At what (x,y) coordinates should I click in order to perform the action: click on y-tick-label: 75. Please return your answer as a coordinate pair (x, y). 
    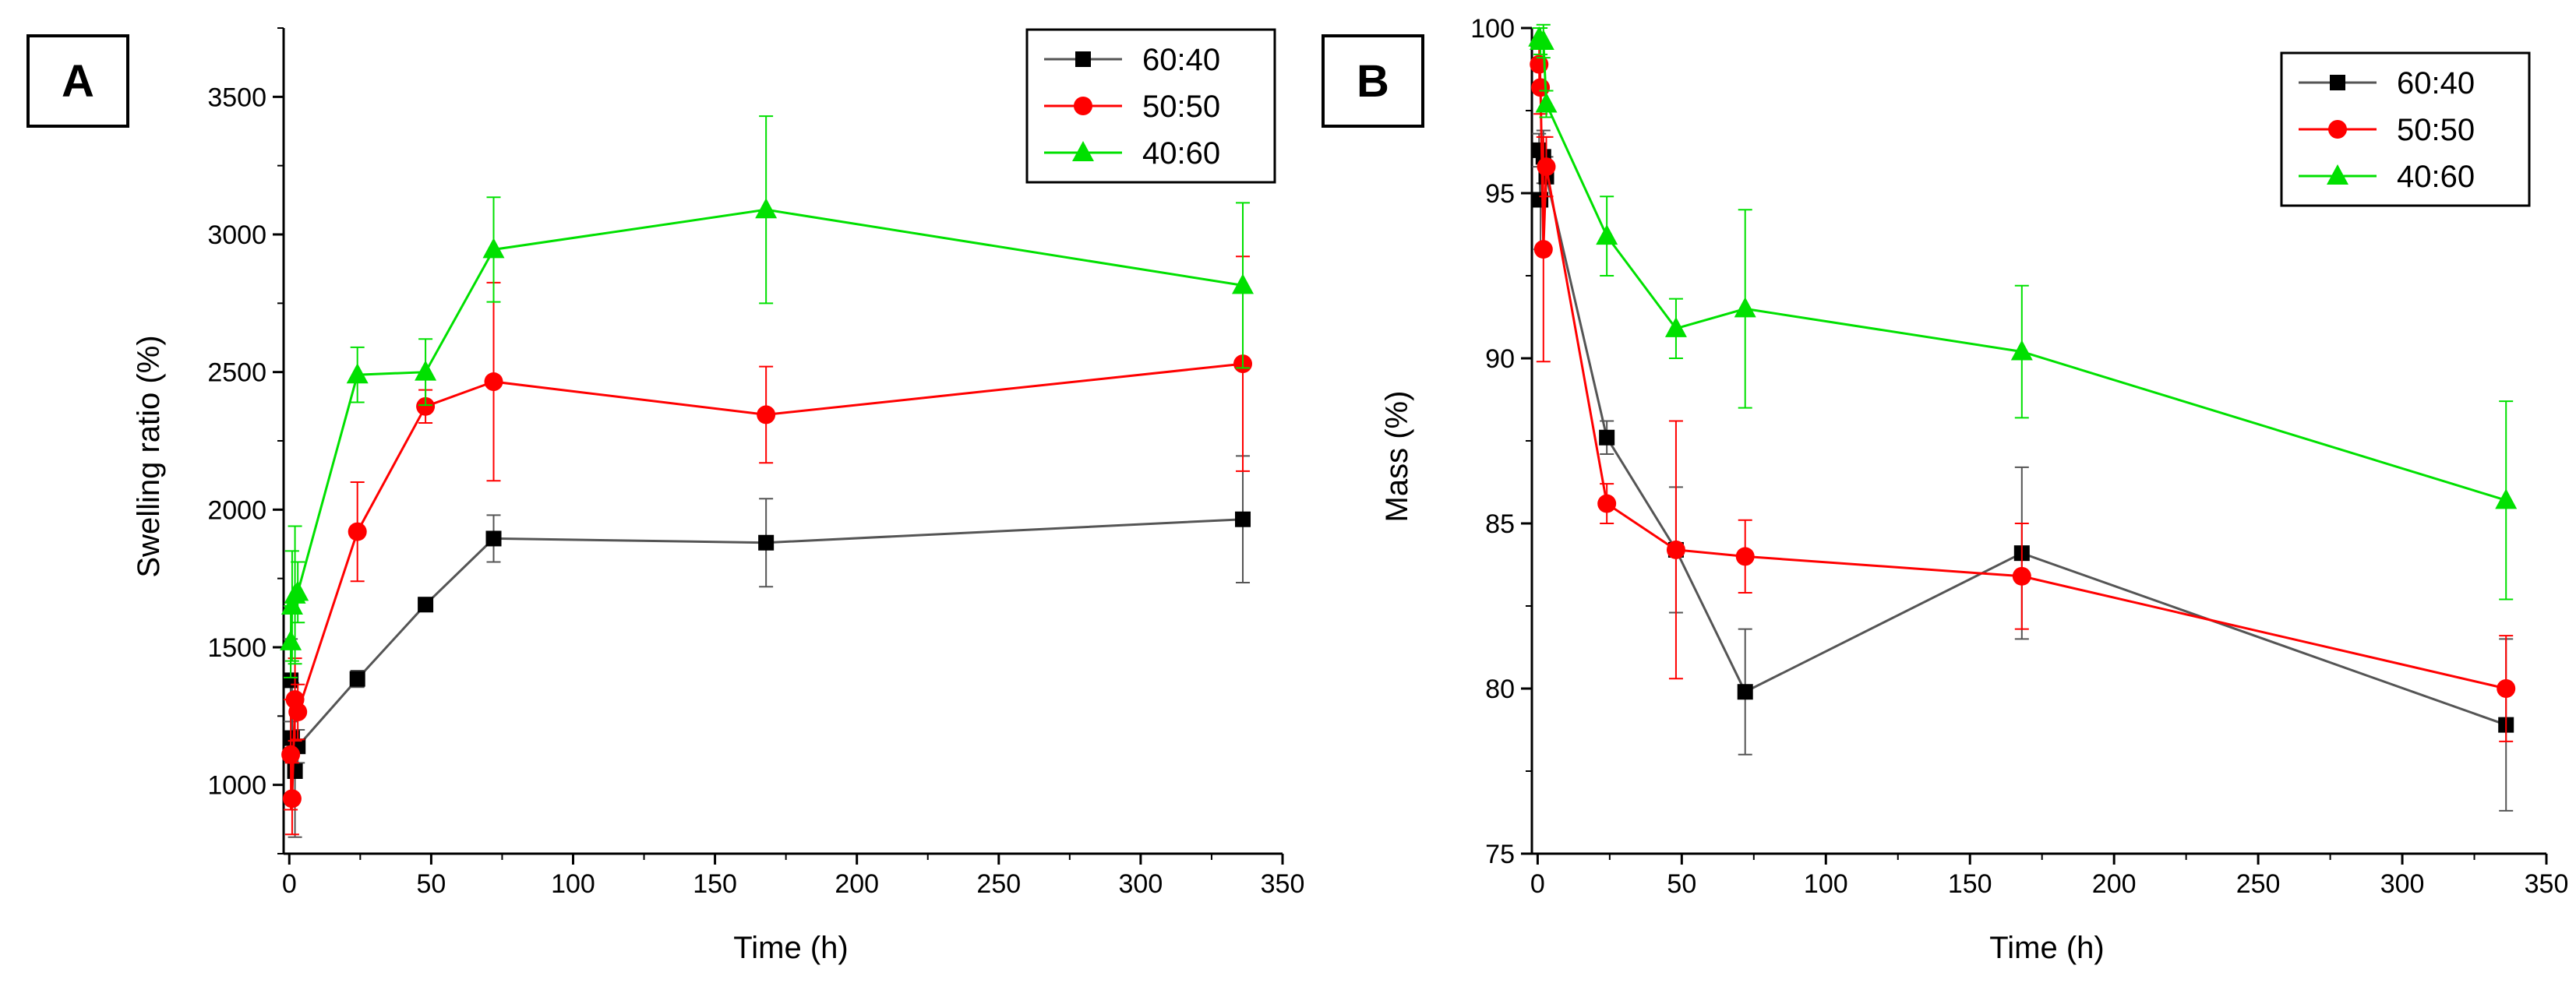
    Looking at the image, I should click on (1500, 854).